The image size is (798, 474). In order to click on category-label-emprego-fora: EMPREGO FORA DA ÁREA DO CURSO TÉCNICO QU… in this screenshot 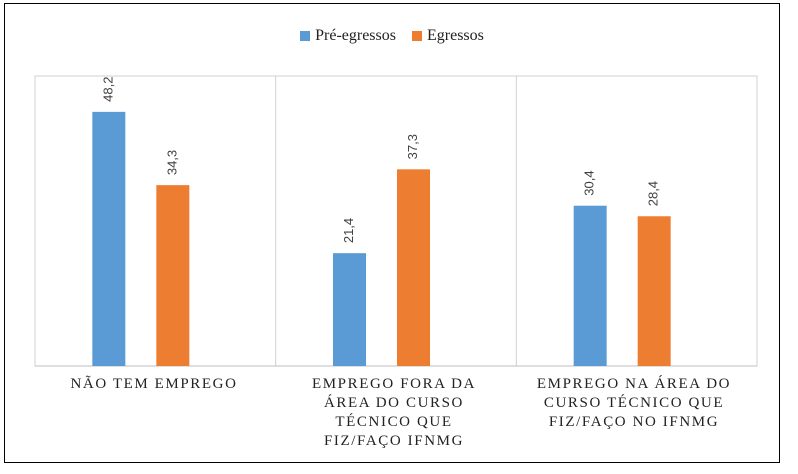, I will do `click(394, 412)`.